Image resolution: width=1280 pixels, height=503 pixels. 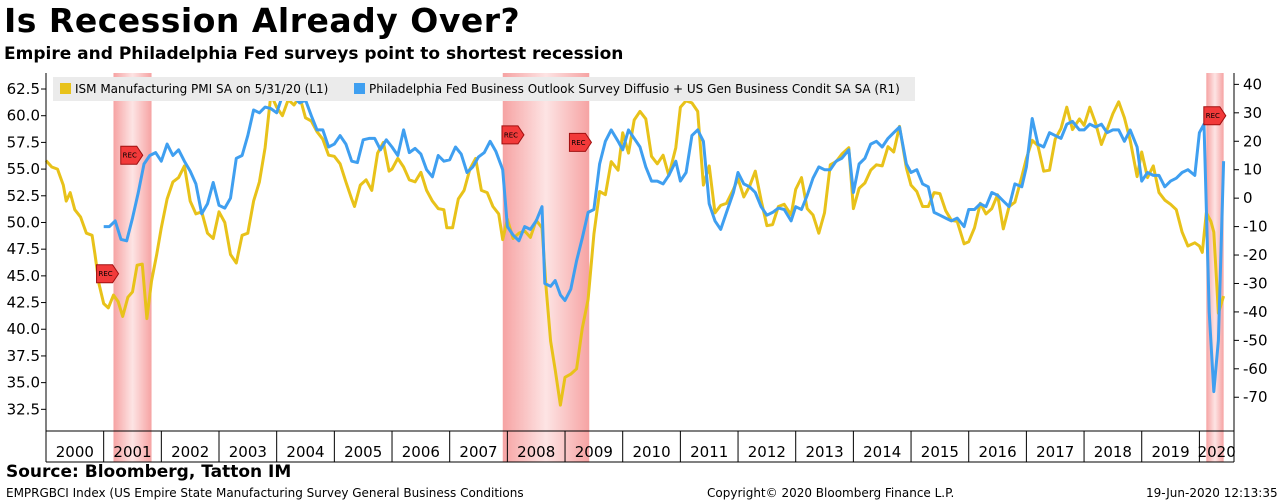 What do you see at coordinates (23, 116) in the screenshot?
I see `left-tick-label: 60.0` at bounding box center [23, 116].